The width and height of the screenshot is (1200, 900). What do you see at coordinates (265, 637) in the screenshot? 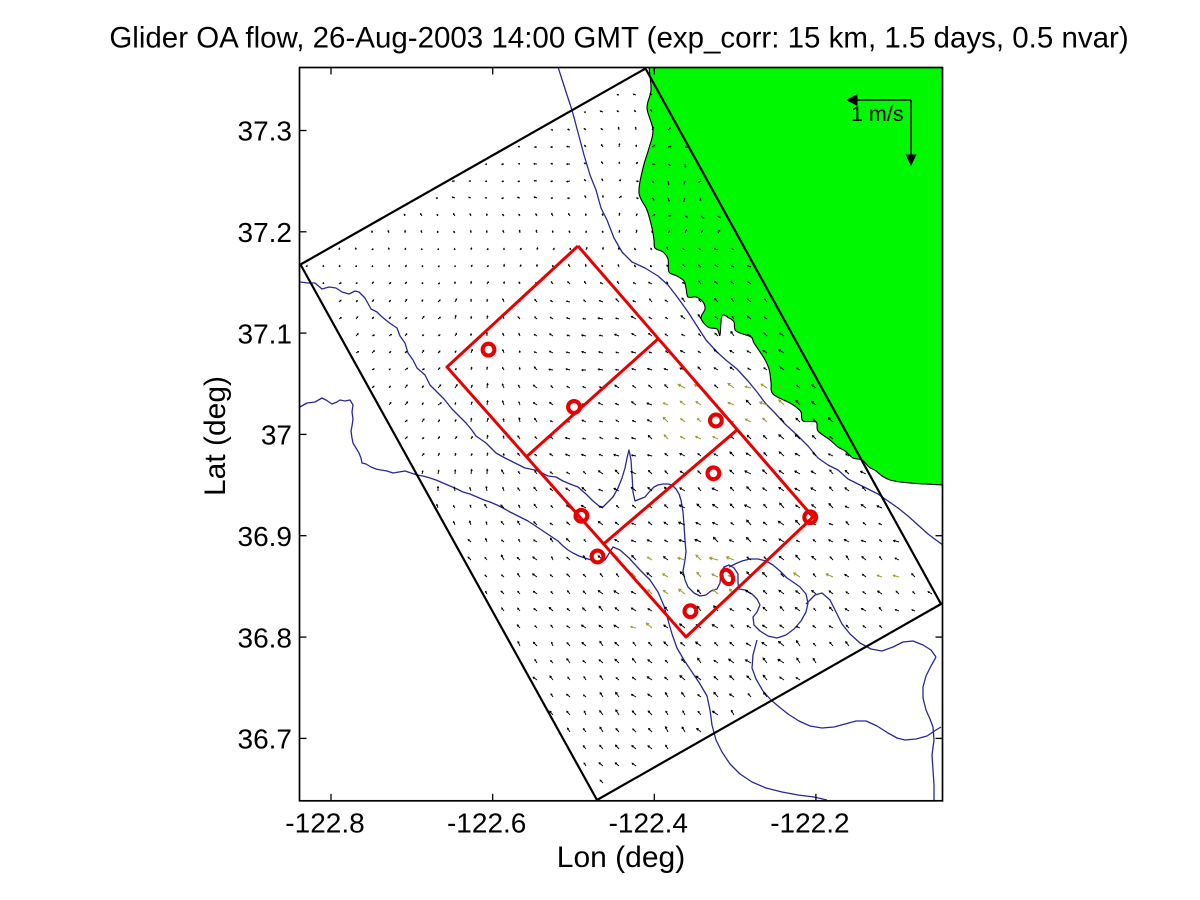
I see `svg-text: 36.8` at bounding box center [265, 637].